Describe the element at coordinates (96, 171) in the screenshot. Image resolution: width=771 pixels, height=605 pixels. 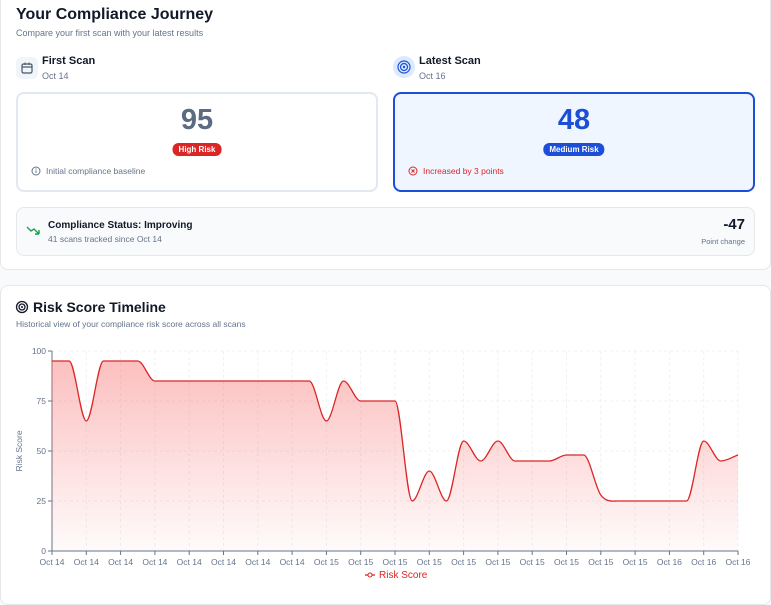
I see `first-note: Initial compliance baseline` at that location.